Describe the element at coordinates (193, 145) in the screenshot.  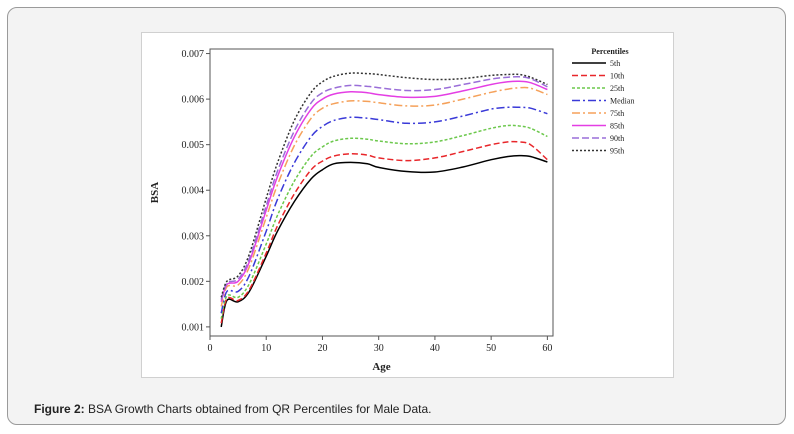
I see `y-tick-label: 0.005` at that location.